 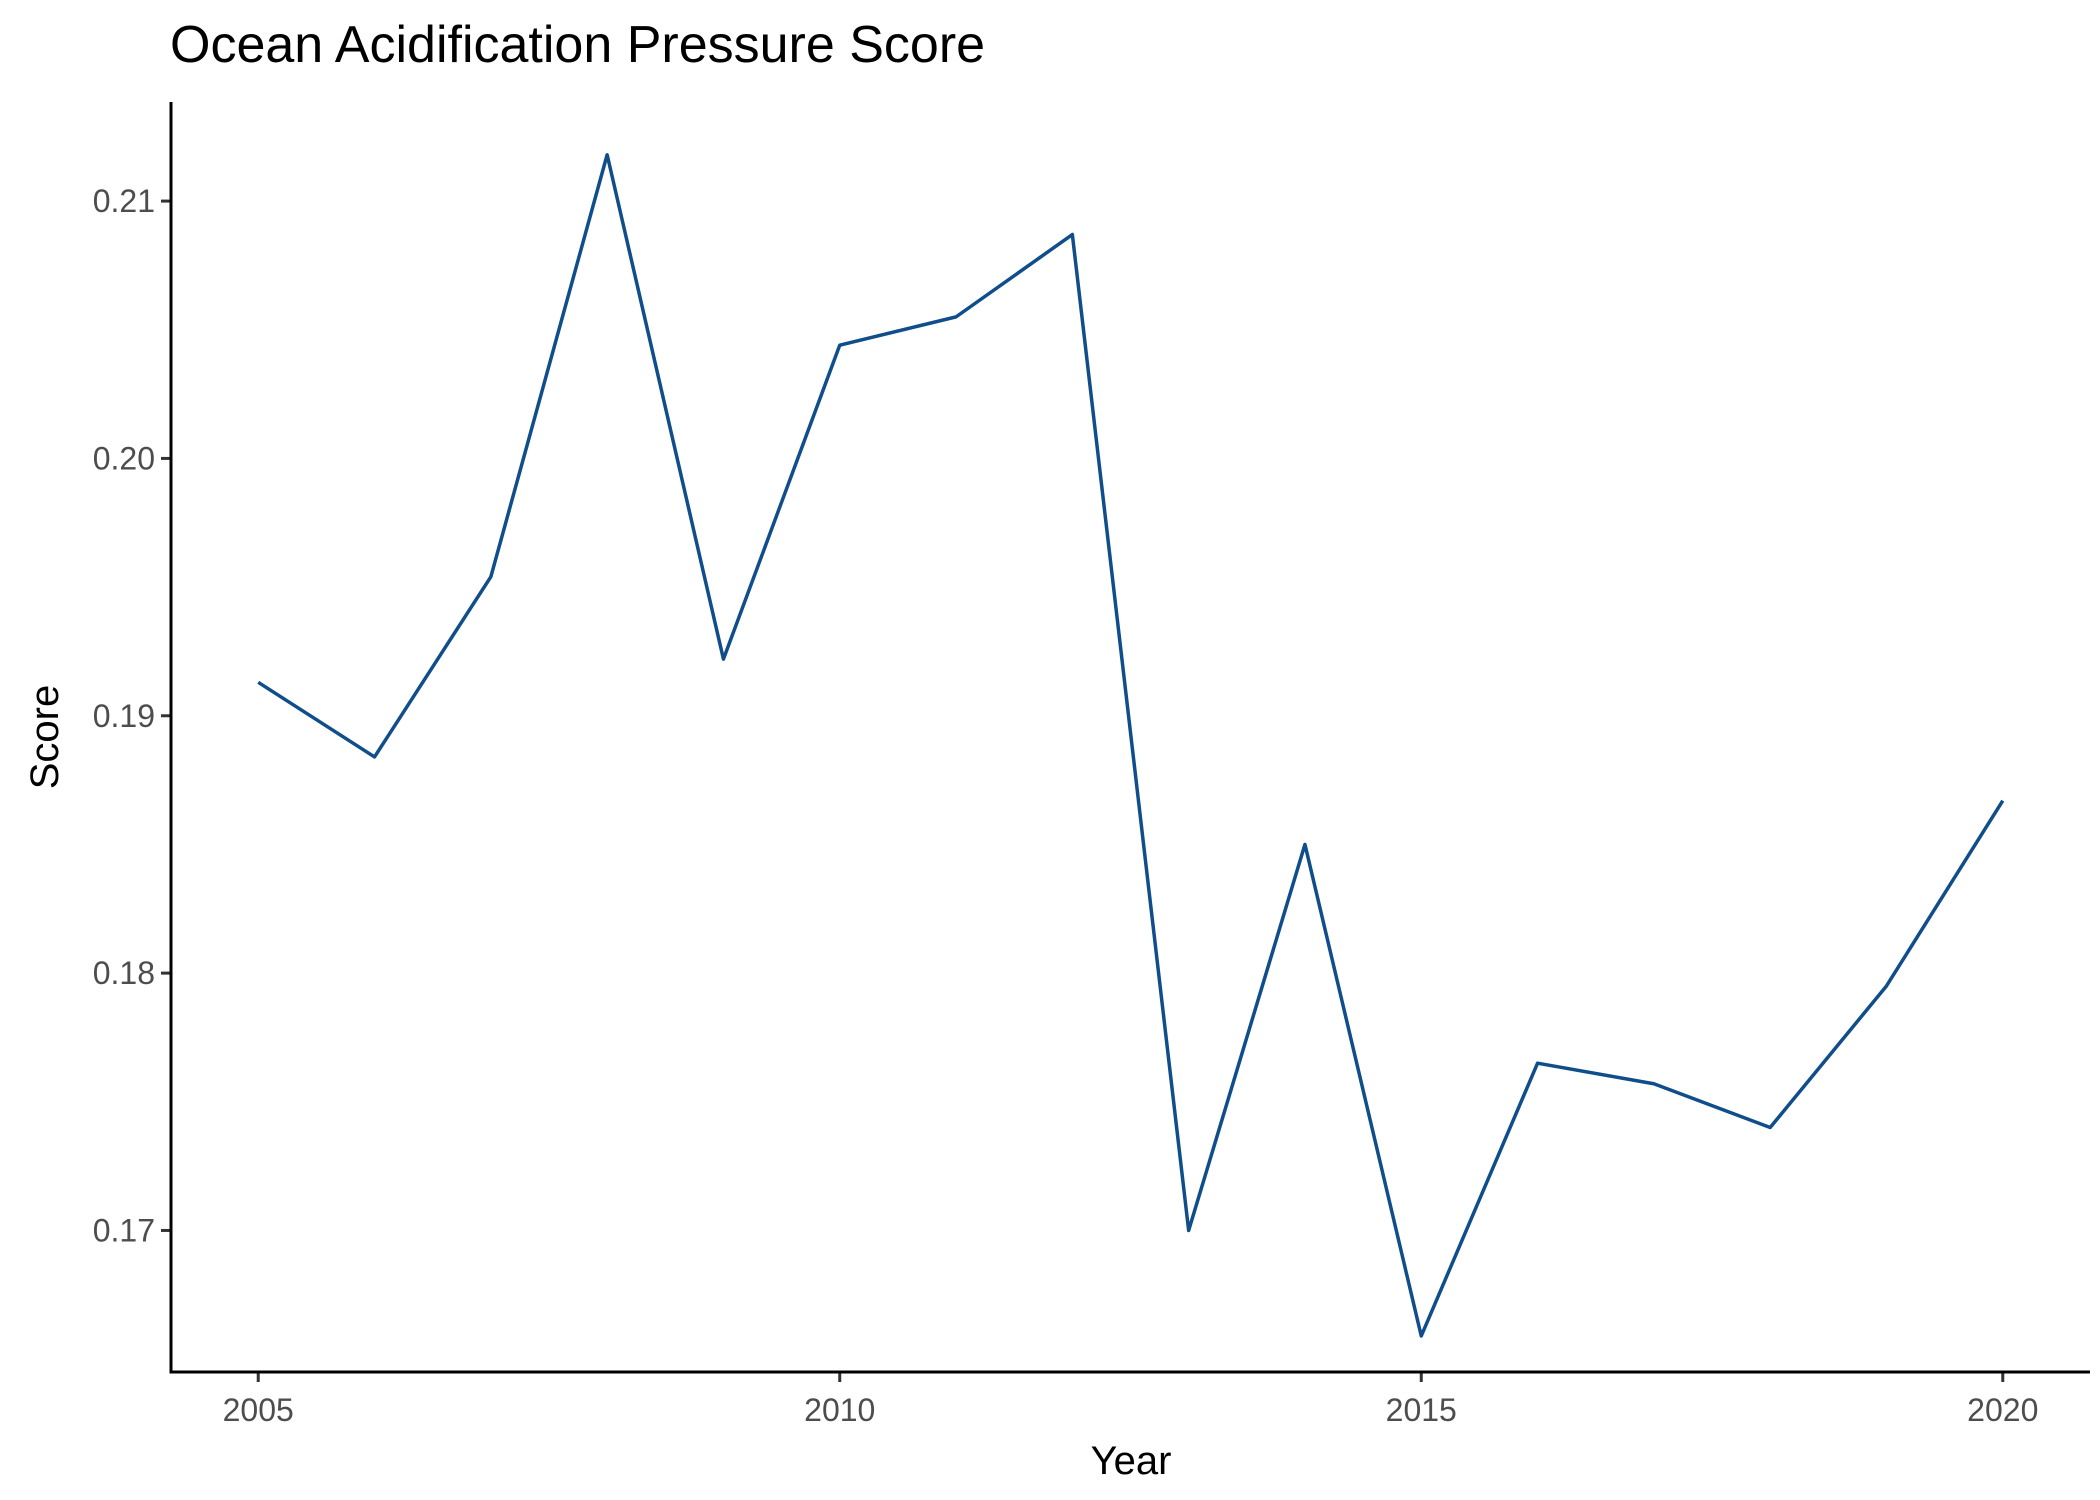 I want to click on y-axis-title: Score, so click(x=45, y=737).